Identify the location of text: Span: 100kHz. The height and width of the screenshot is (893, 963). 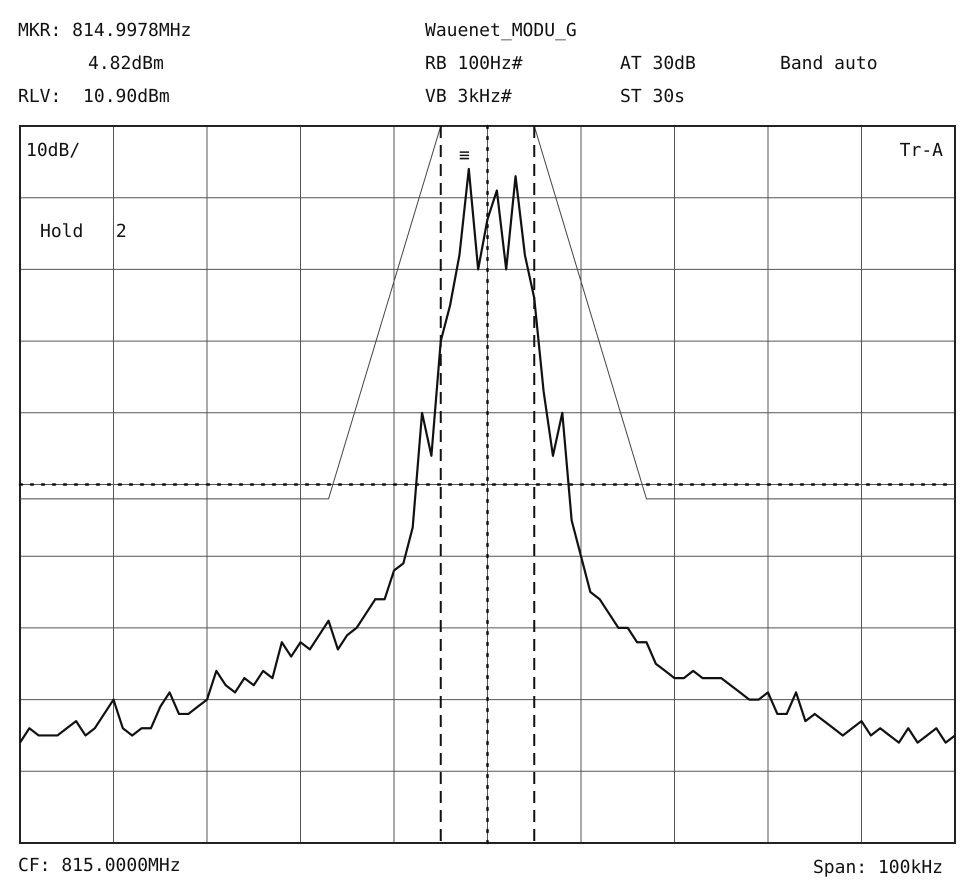
(877, 868).